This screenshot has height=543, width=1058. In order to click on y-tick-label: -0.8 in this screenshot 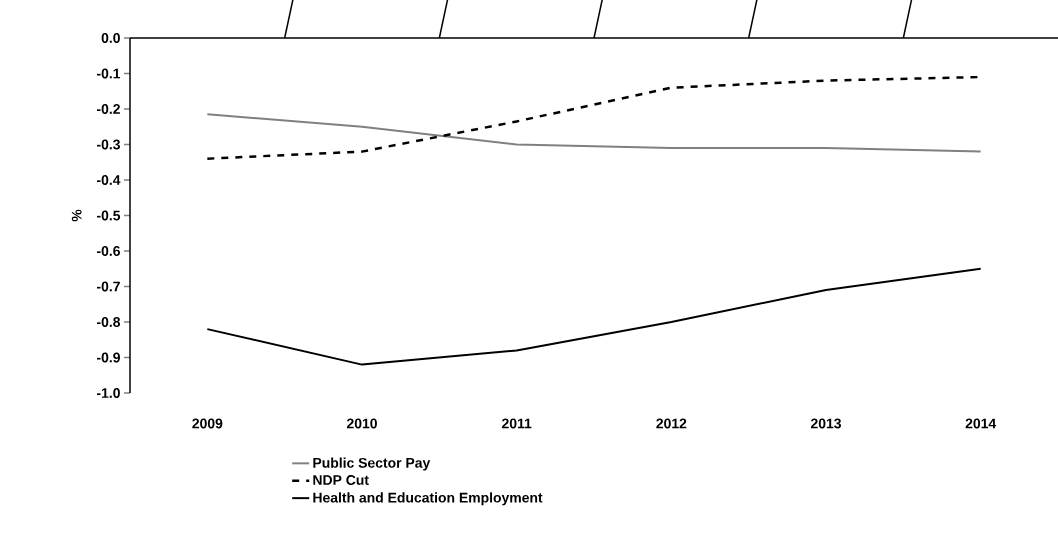, I will do `click(108, 322)`.